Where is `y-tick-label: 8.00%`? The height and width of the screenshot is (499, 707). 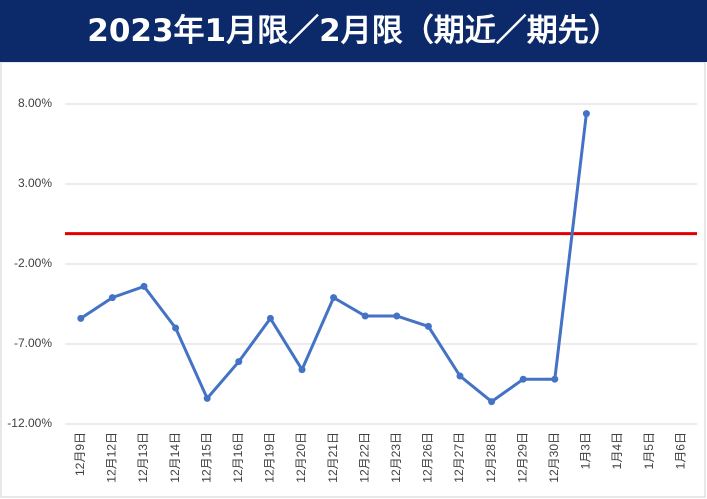 y-tick-label: 8.00% is located at coordinates (35, 103).